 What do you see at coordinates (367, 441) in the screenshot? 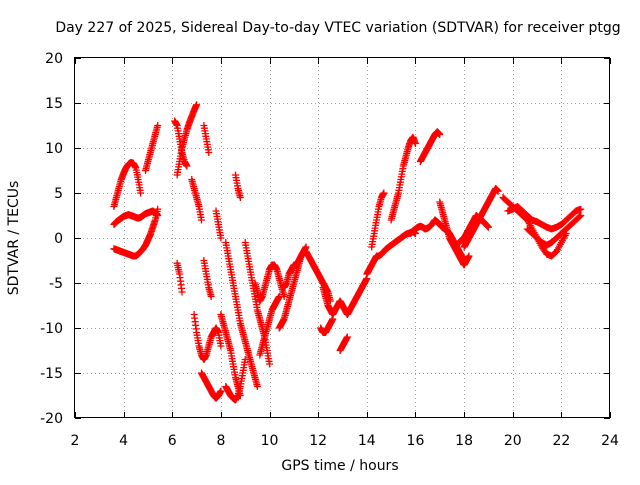
I see `x-tick-label: 14` at bounding box center [367, 441].